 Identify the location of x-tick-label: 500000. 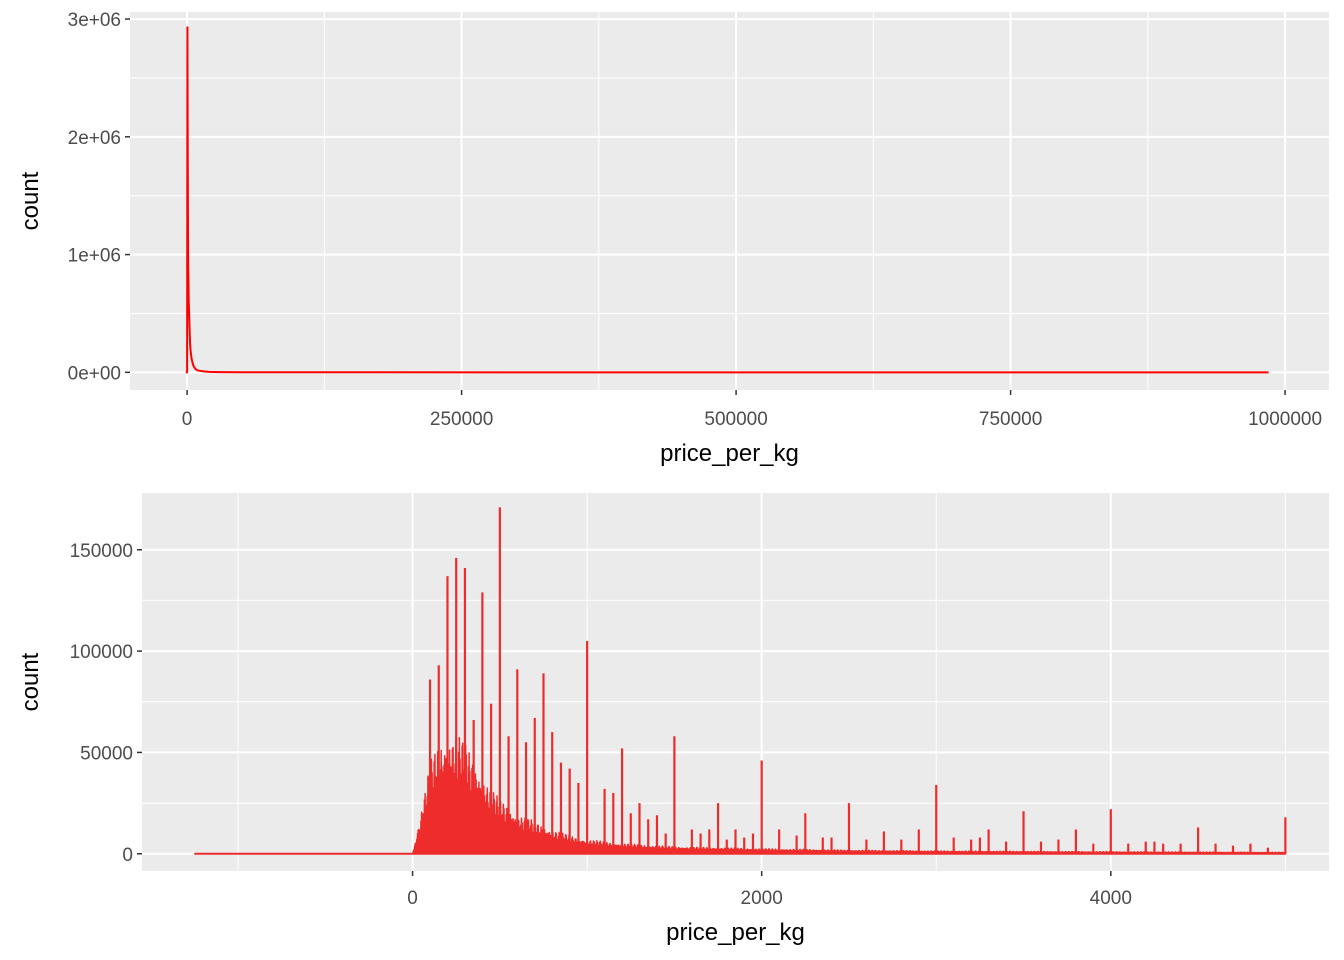
(735, 419).